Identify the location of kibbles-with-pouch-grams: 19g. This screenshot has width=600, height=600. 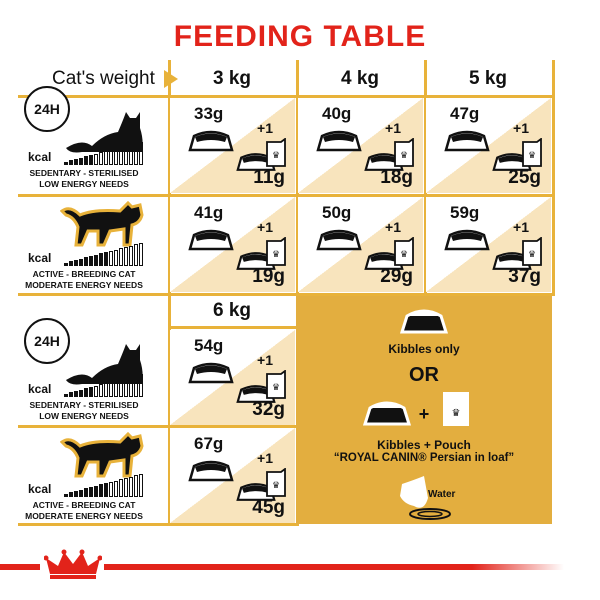
(268, 276).